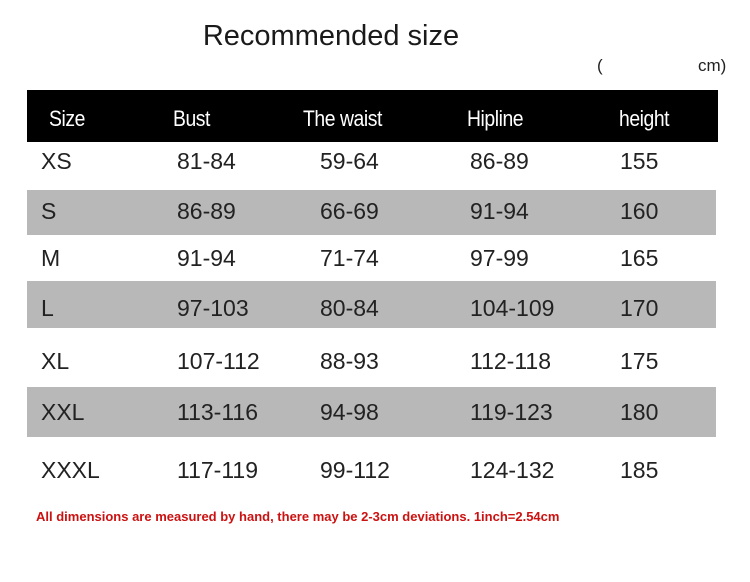  What do you see at coordinates (600, 65) in the screenshot?
I see `unit-open-paren: (` at bounding box center [600, 65].